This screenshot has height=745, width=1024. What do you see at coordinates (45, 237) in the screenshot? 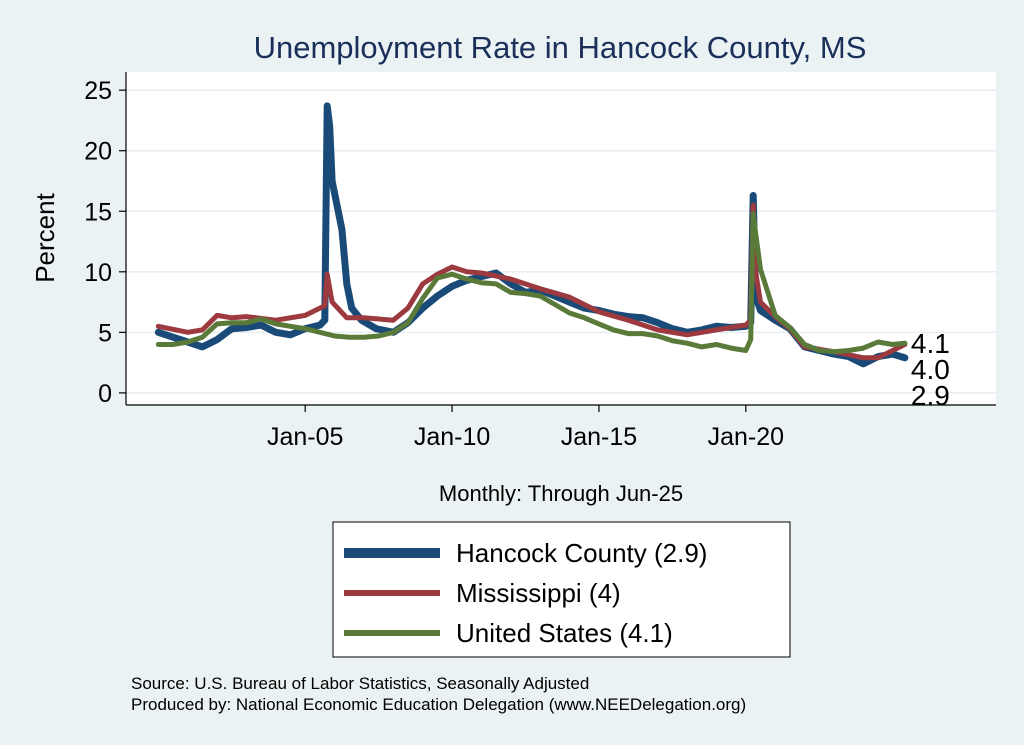
I see `y-axis-label: Percent` at bounding box center [45, 237].